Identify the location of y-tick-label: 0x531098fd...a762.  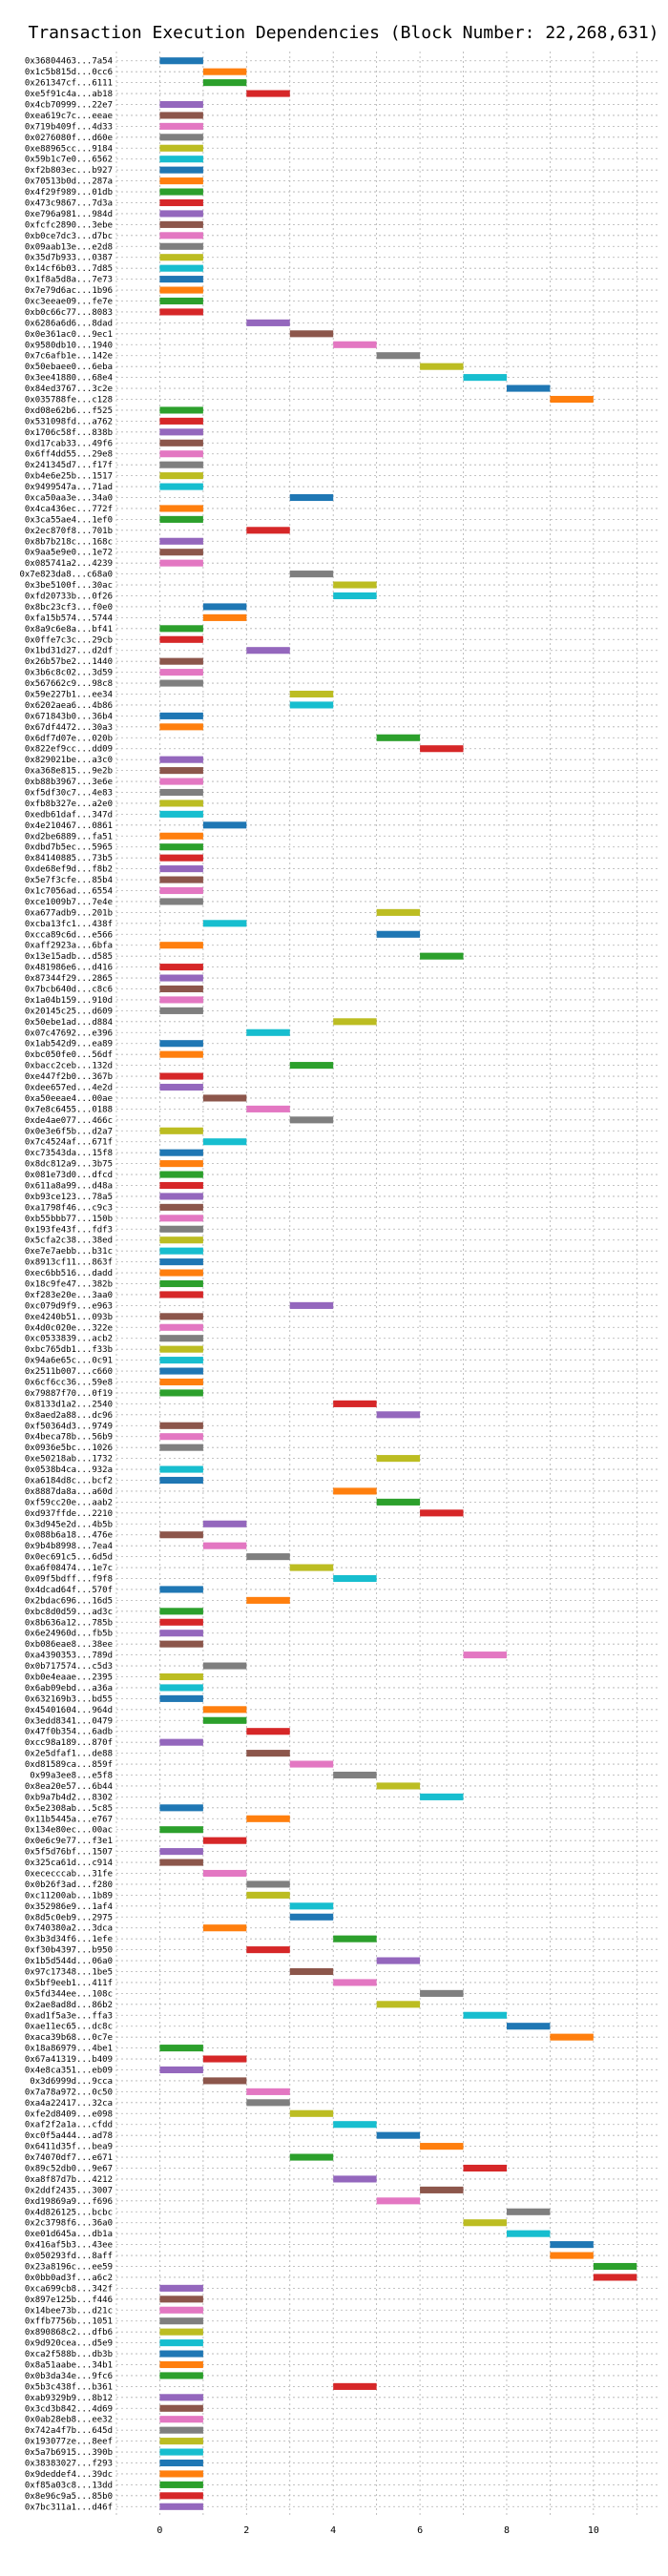
(69, 421).